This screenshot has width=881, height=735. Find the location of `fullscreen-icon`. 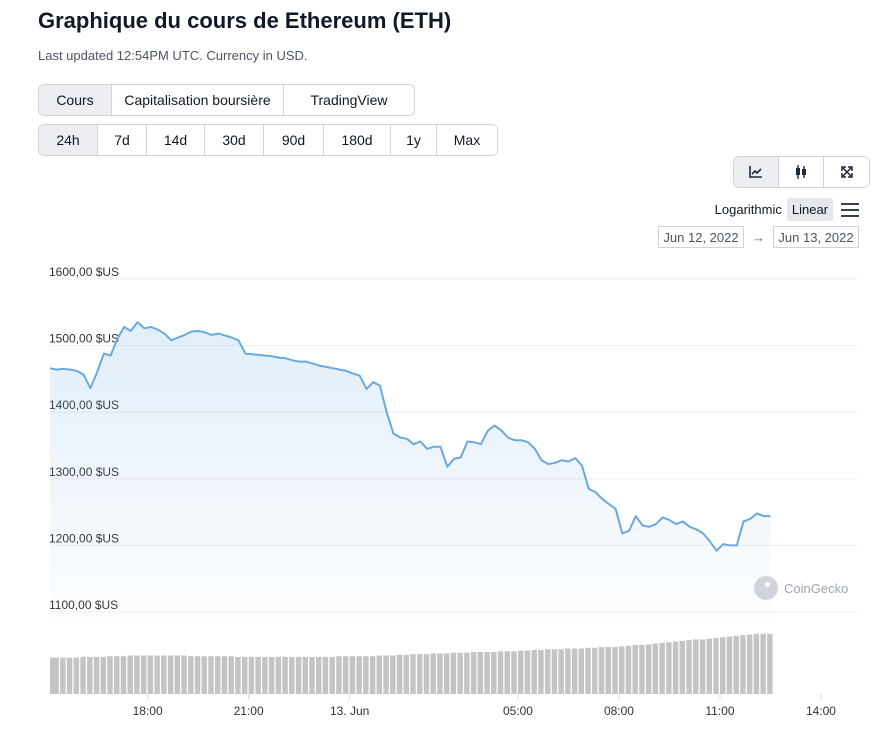

fullscreen-icon is located at coordinates (846, 172).